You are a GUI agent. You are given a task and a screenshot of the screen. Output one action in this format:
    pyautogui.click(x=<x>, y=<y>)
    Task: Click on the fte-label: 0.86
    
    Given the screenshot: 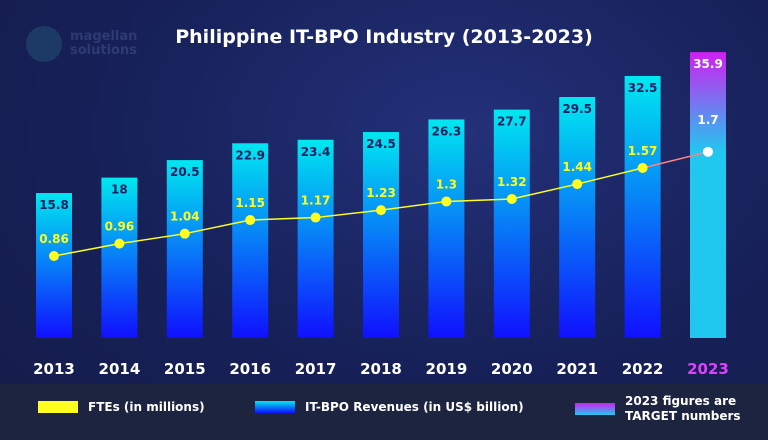 What is the action you would take?
    pyautogui.click(x=54, y=239)
    